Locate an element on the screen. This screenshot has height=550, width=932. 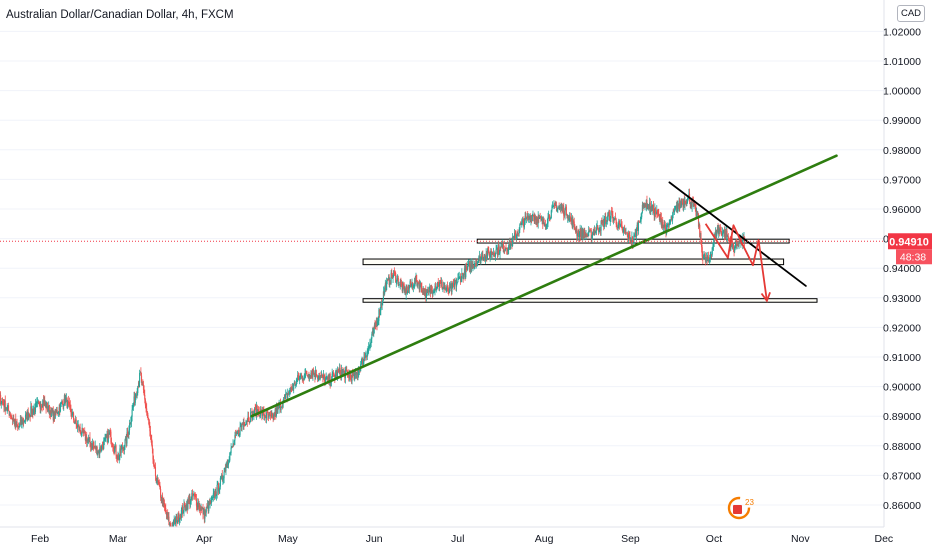
price-tick-label: 1.01000 is located at coordinates (902, 62).